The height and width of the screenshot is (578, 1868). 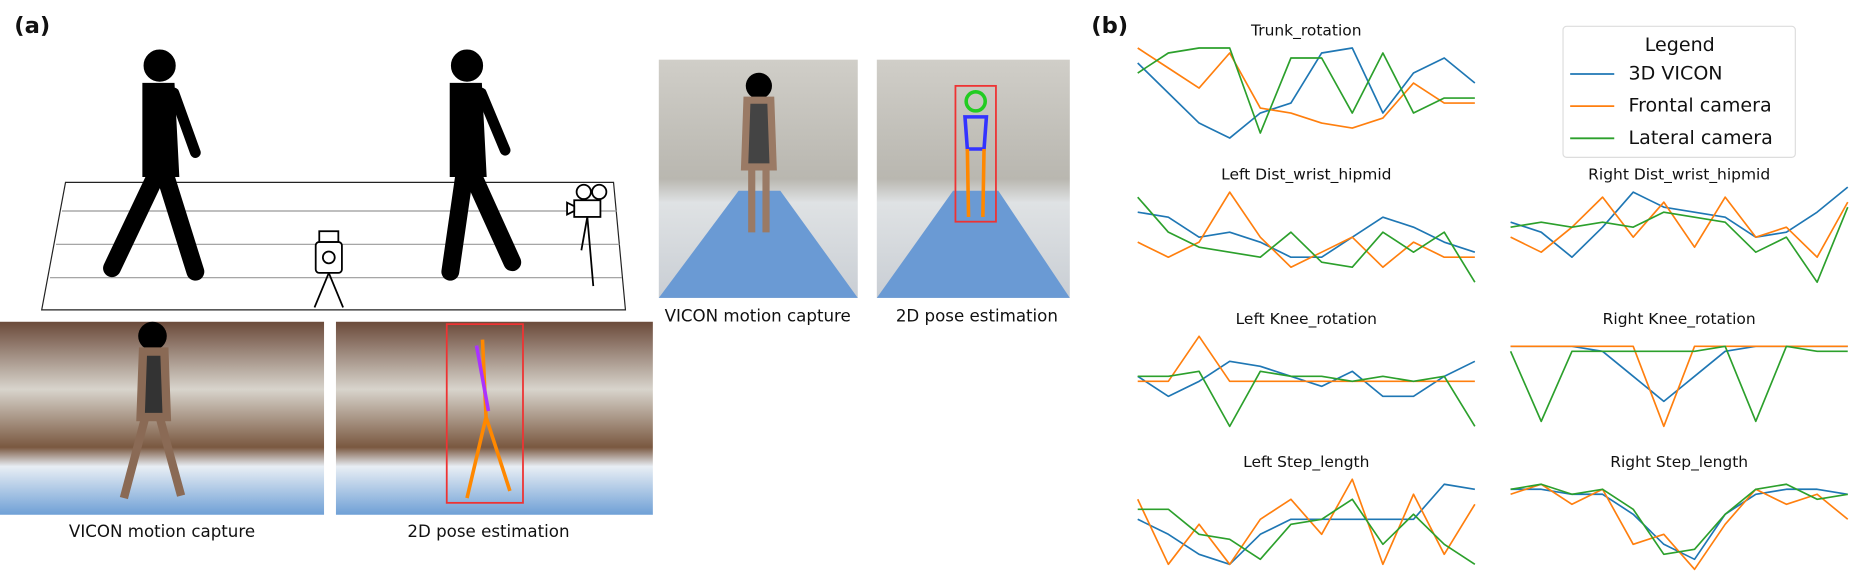 I want to click on plot-title: Left Step_length, so click(x=1306, y=462).